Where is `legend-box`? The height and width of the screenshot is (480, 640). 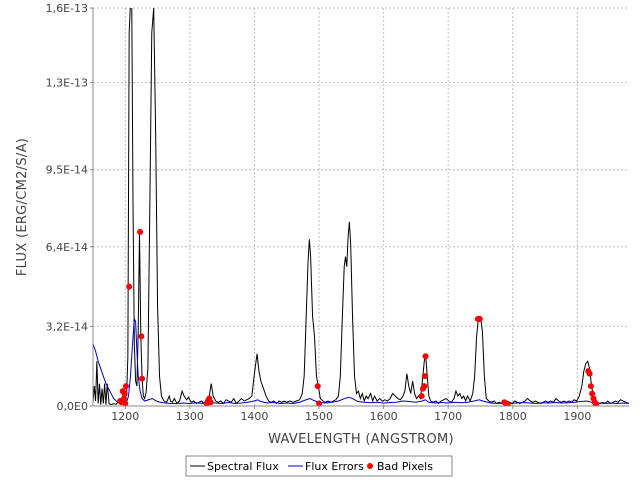 legend-box is located at coordinates (319, 466).